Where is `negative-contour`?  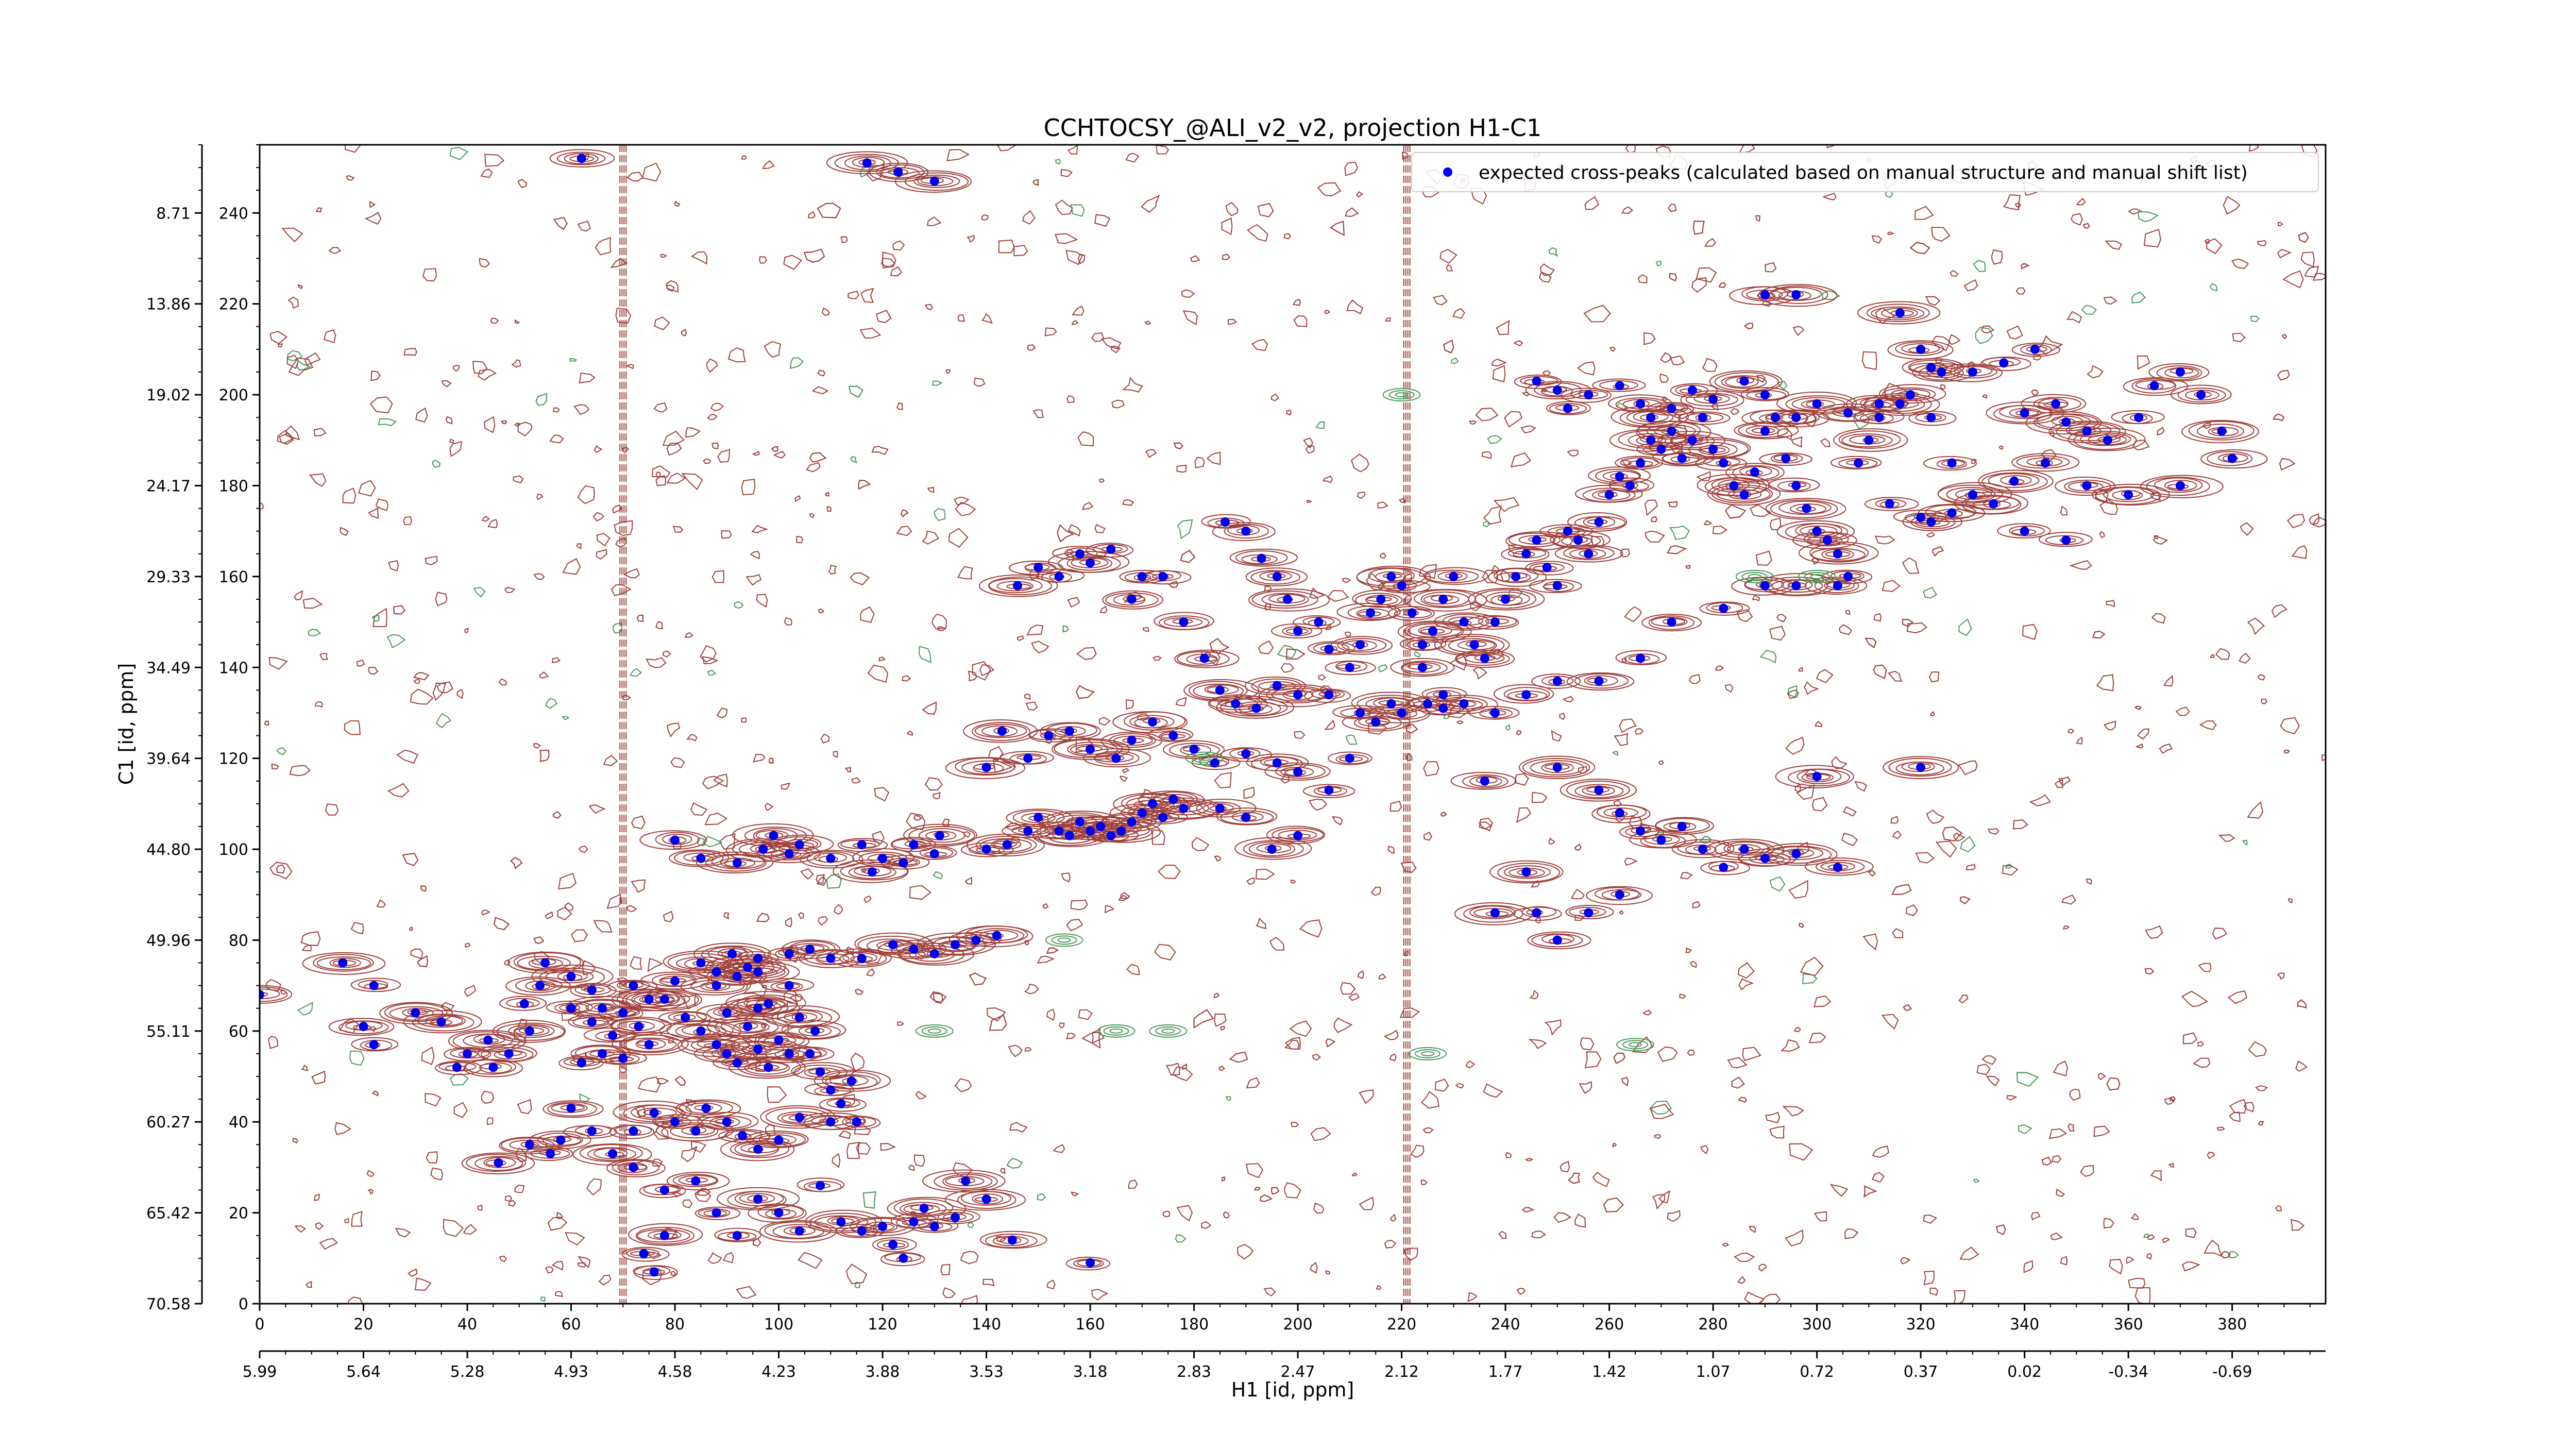 negative-contour is located at coordinates (1204, 758).